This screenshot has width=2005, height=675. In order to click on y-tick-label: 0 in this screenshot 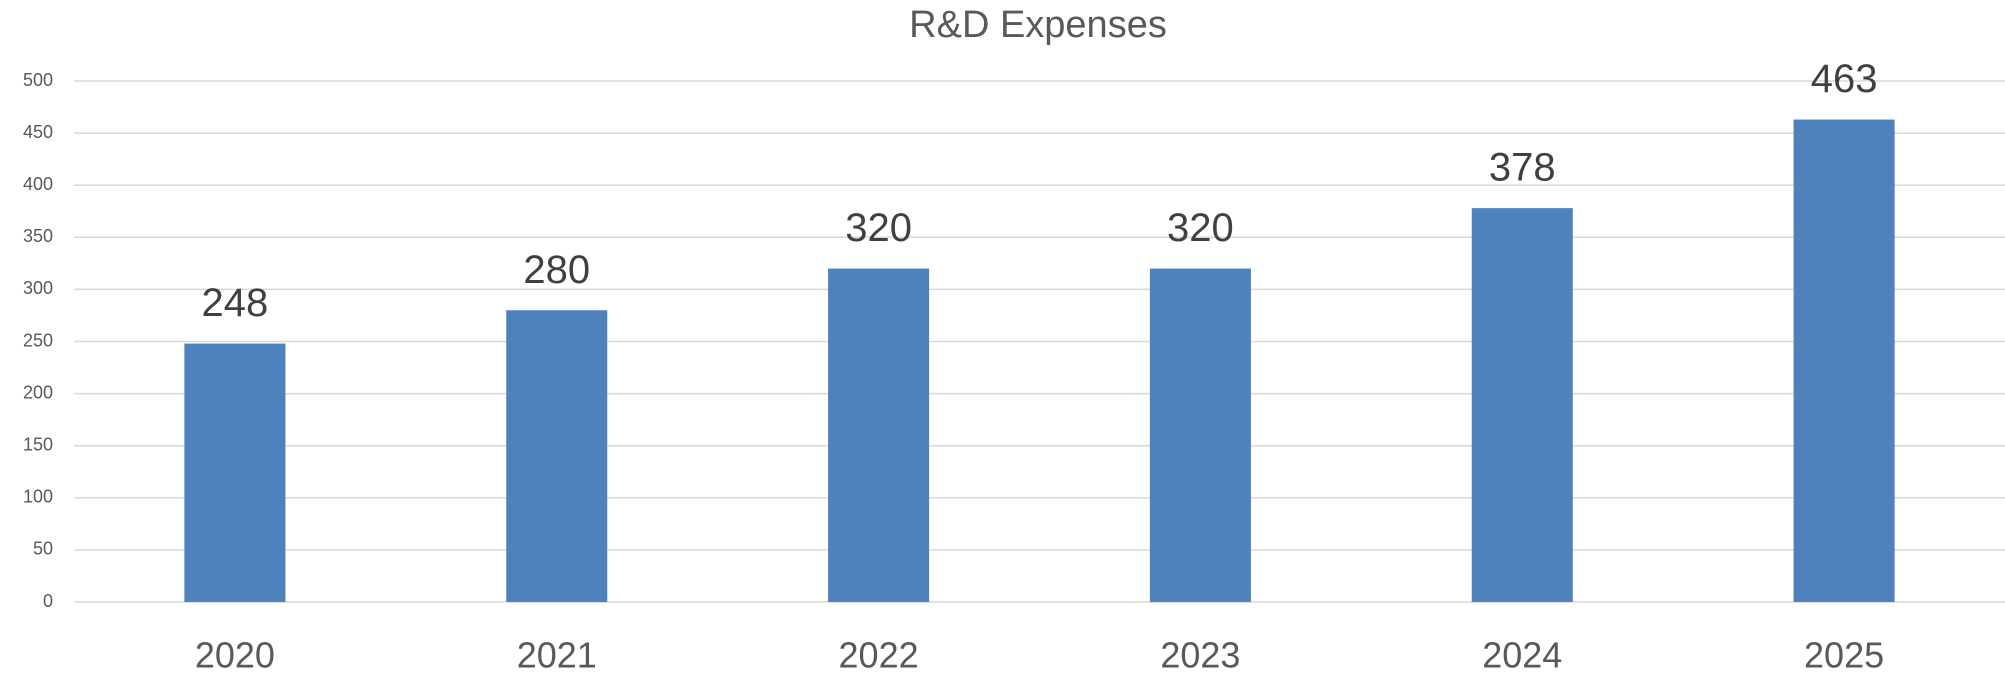, I will do `click(48, 601)`.